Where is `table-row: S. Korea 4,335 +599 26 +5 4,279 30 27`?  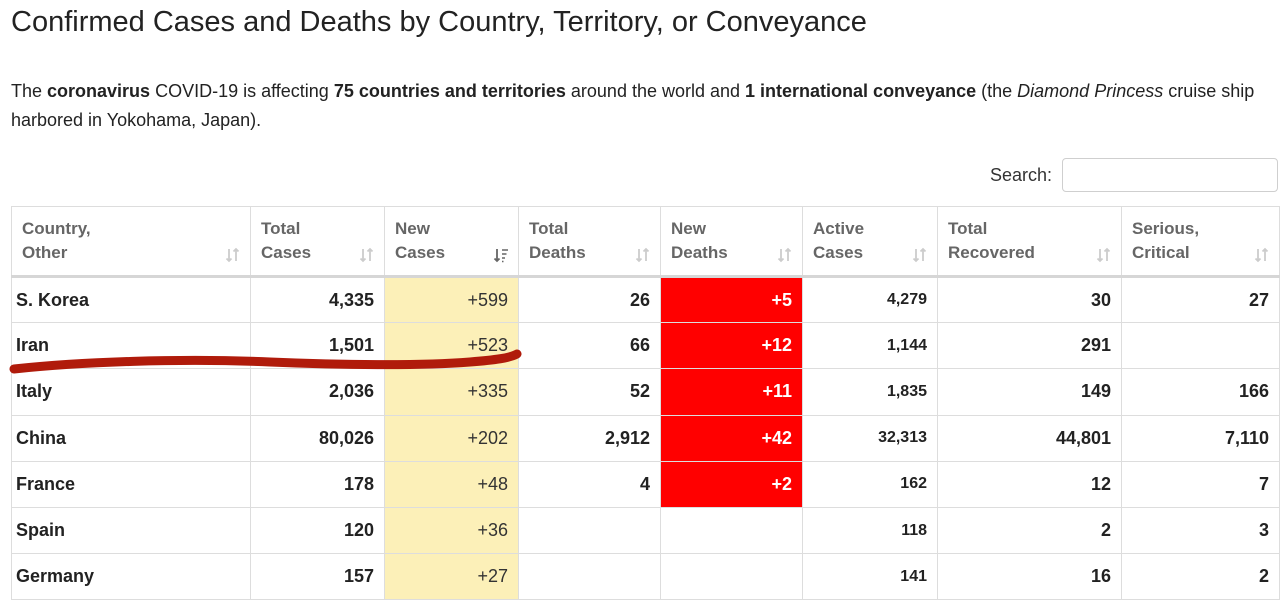 table-row: S. Korea 4,335 +599 26 +5 4,279 30 27 is located at coordinates (645, 299).